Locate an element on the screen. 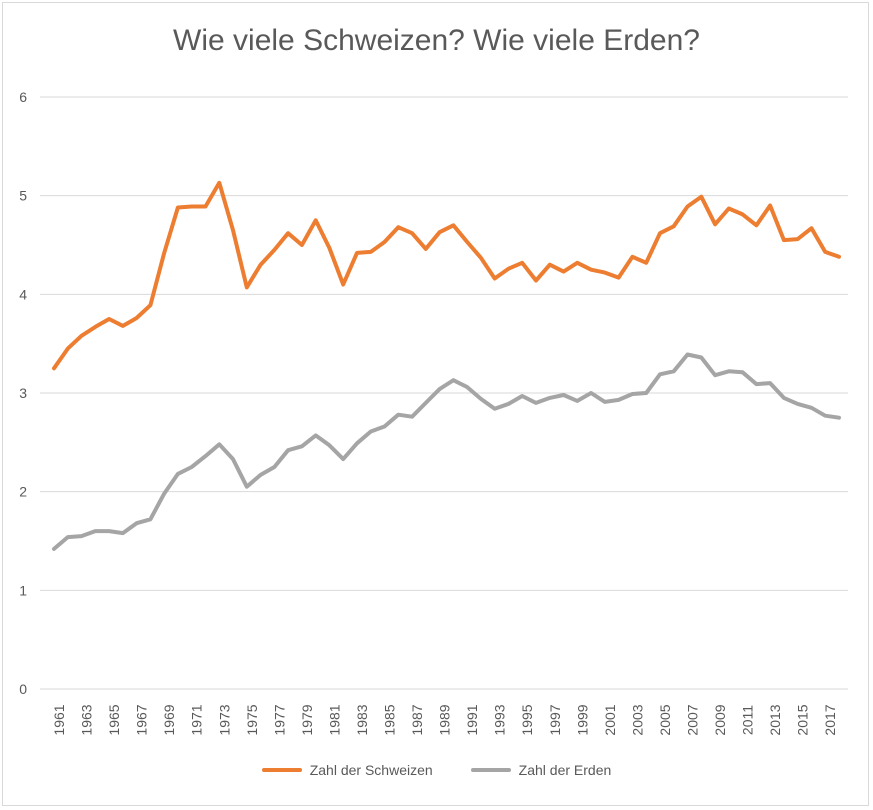 This screenshot has height=810, width=873. legend-label: Zahl der Erden is located at coordinates (565, 770).